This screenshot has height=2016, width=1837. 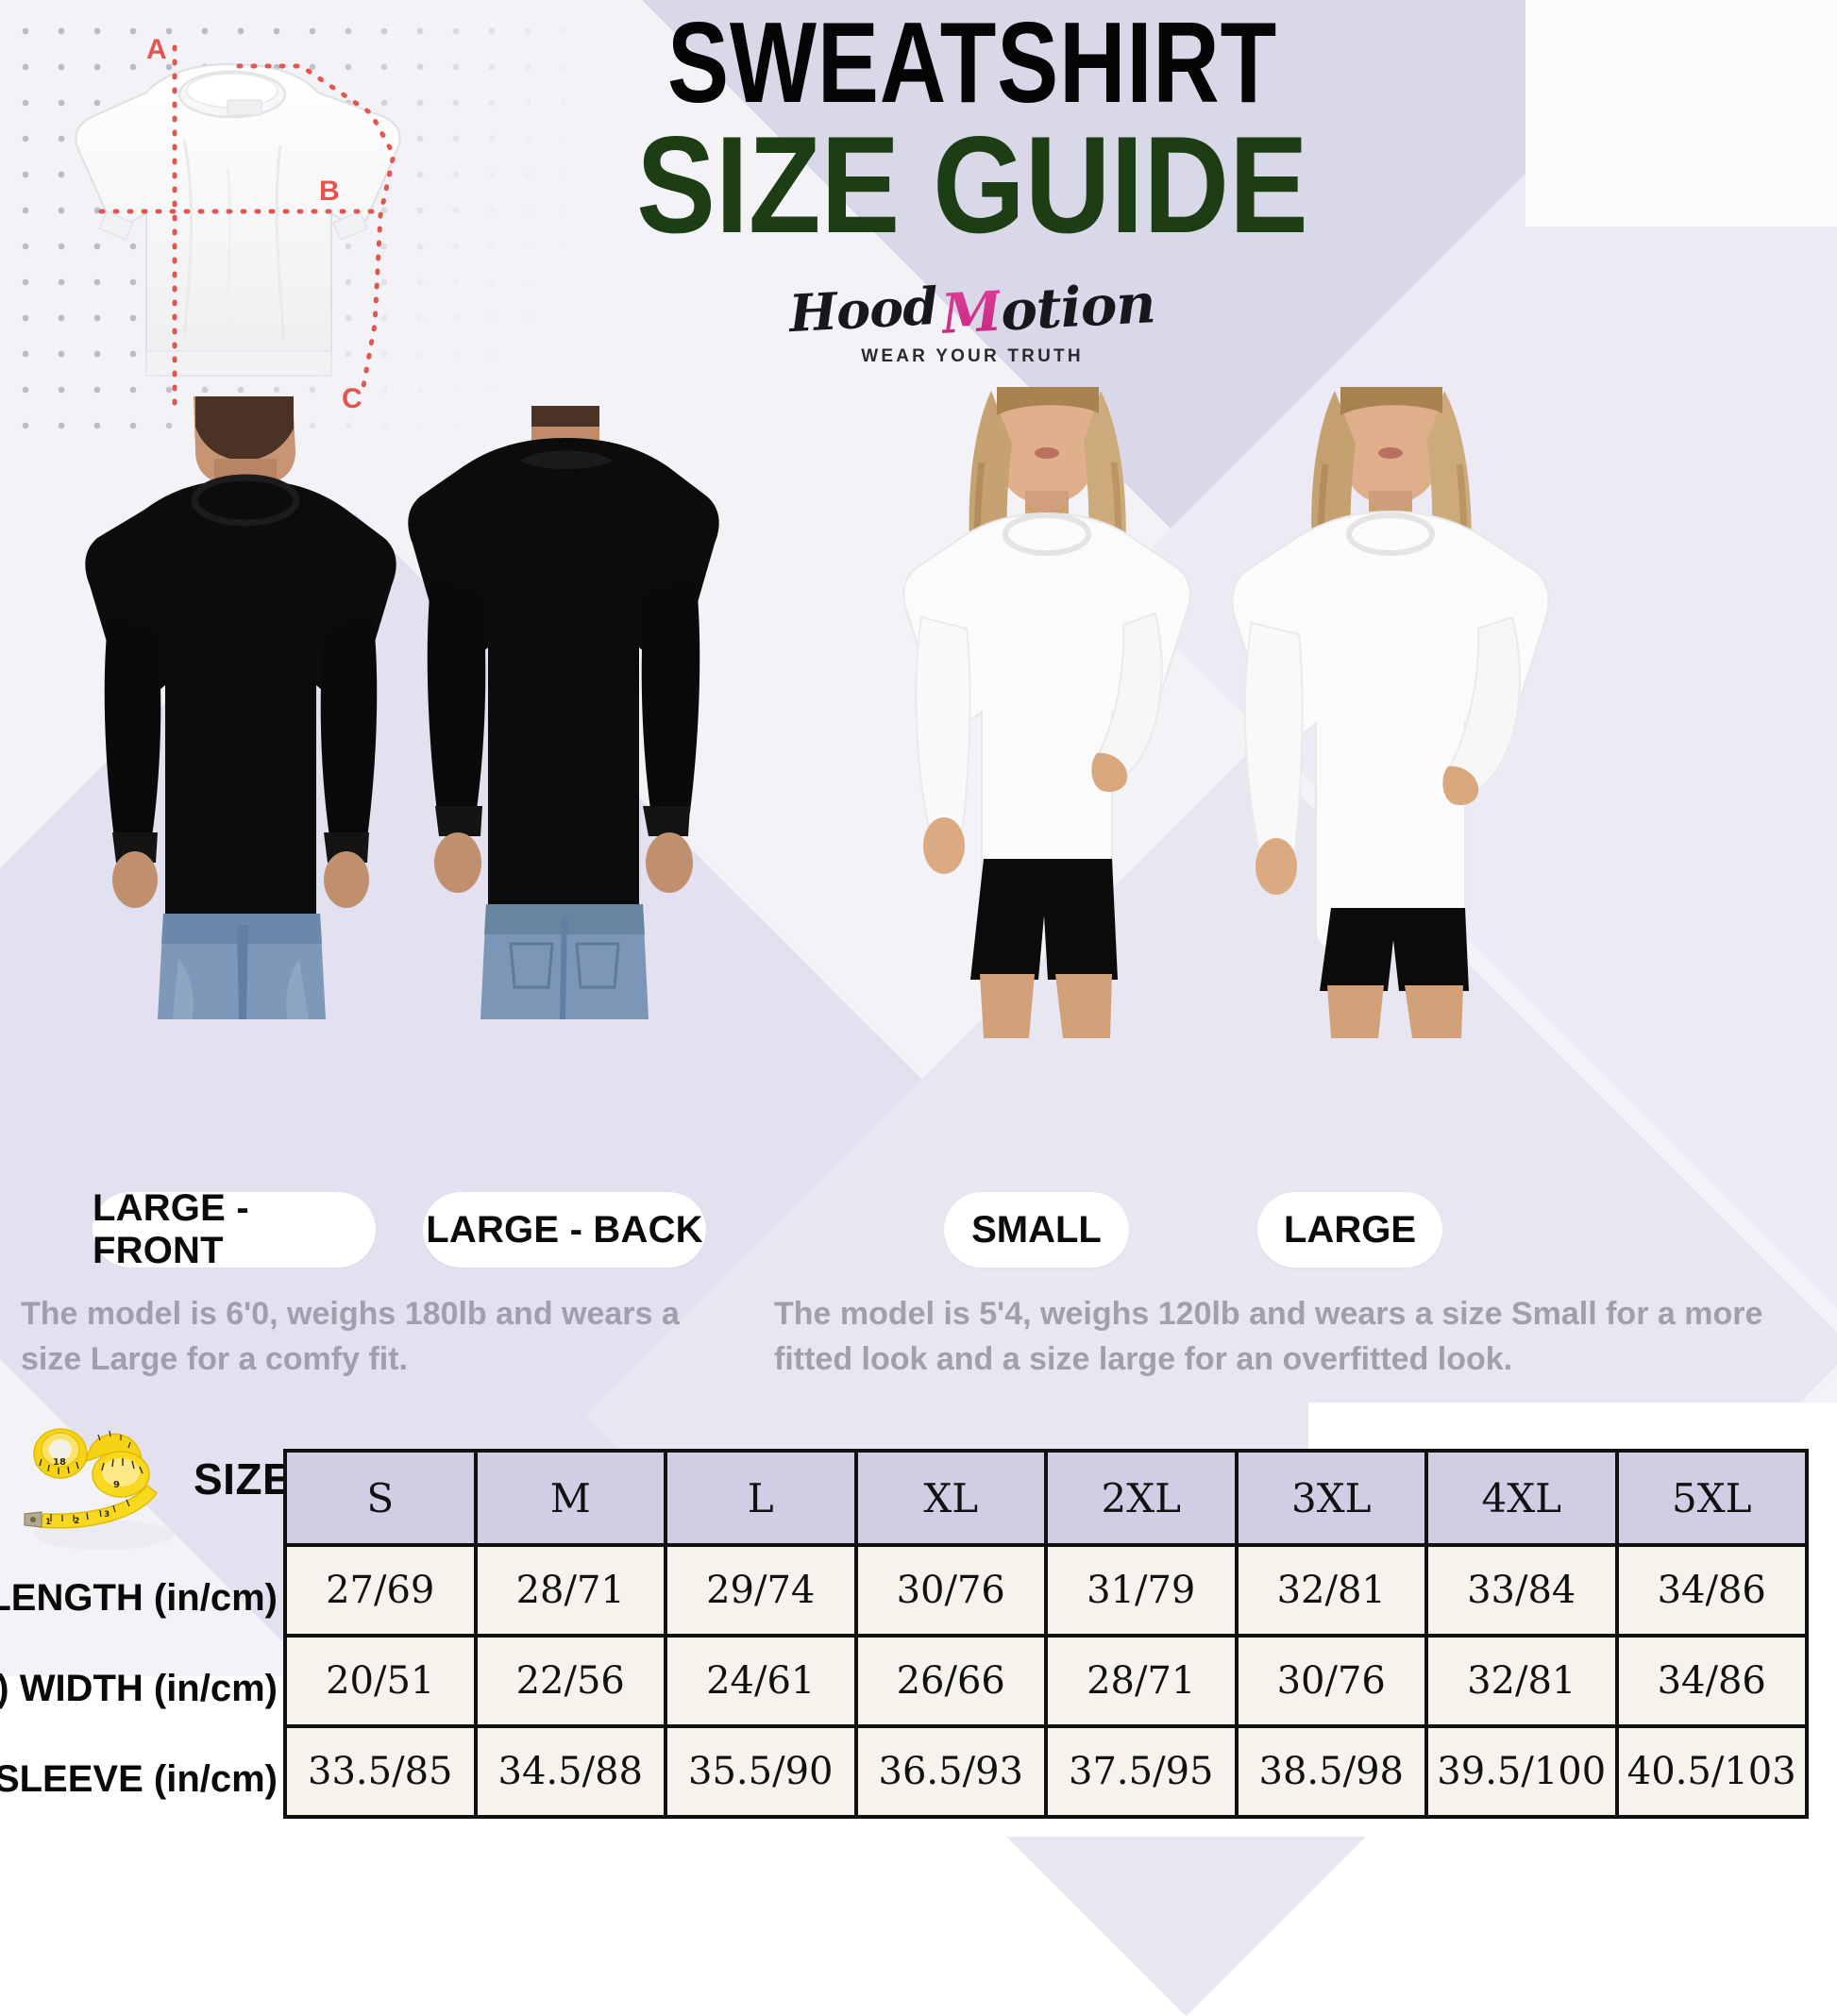 What do you see at coordinates (48, 1522) in the screenshot?
I see `svg-text: 1` at bounding box center [48, 1522].